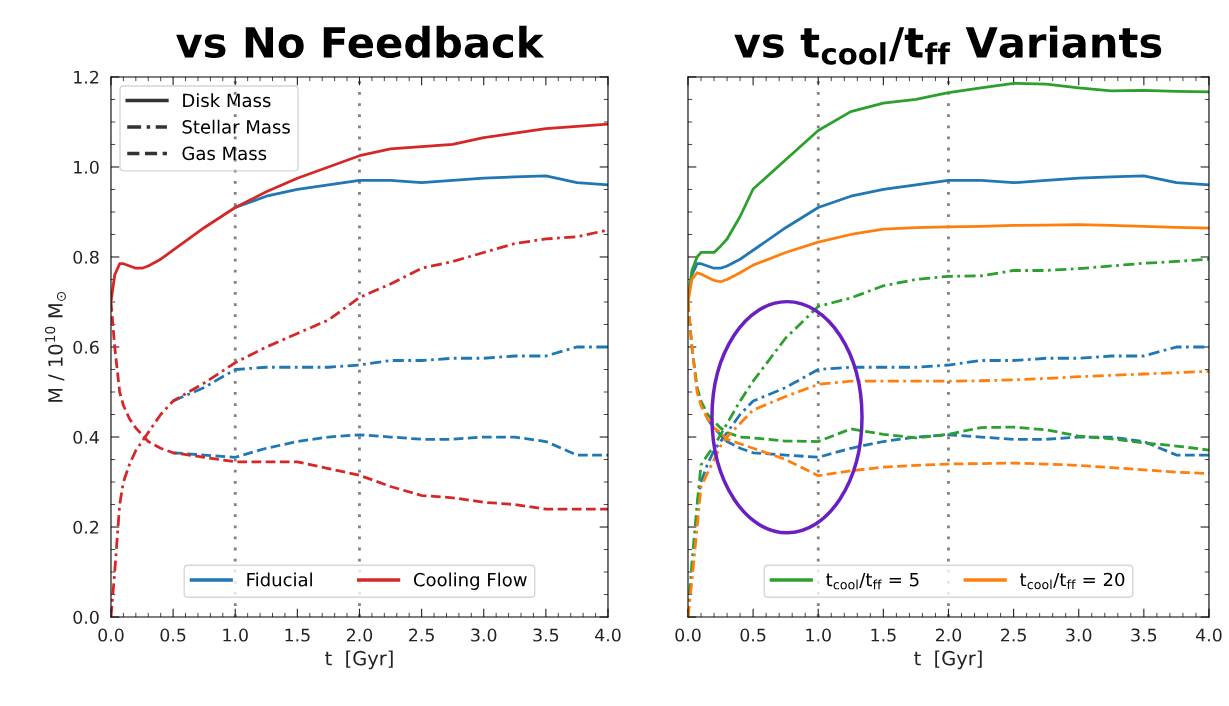  I want to click on y-tick-label: 1.0, so click(86, 167).